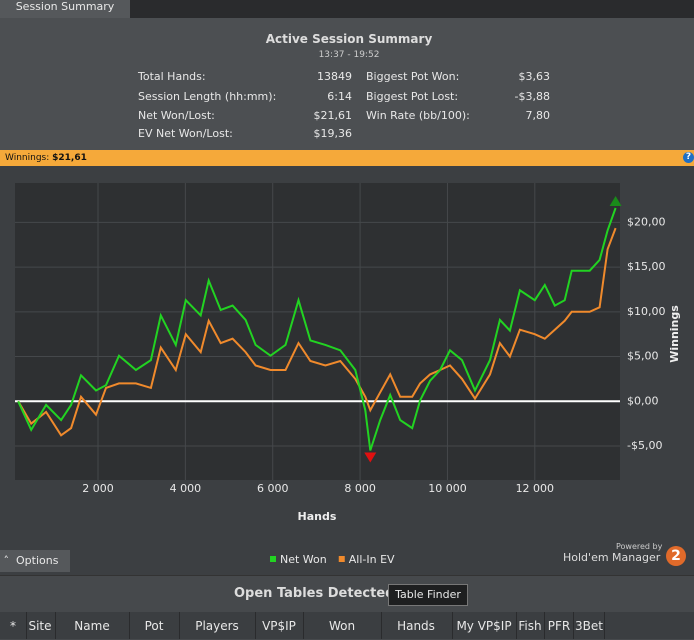 This screenshot has height=640, width=694. What do you see at coordinates (185, 133) in the screenshot?
I see `stat-label: EV Net Won/Lost:` at bounding box center [185, 133].